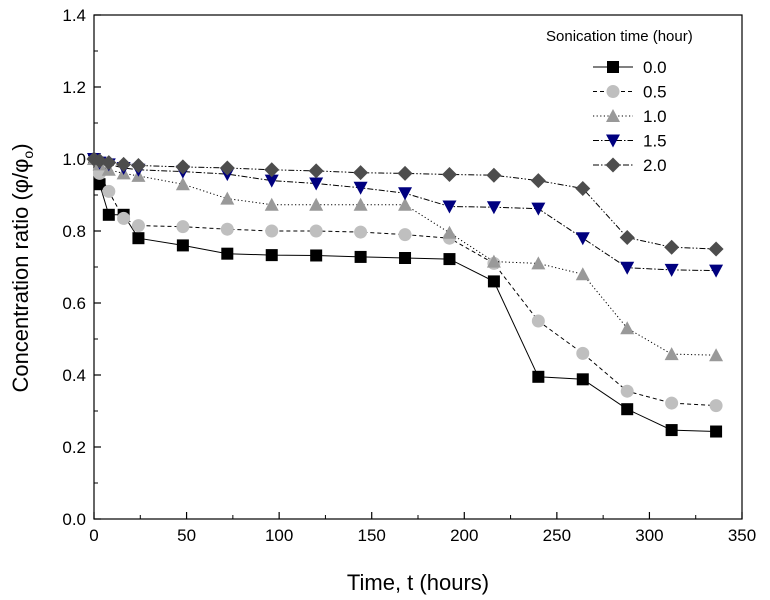  I want to click on legend-title: Sonication time (hour), so click(619, 36).